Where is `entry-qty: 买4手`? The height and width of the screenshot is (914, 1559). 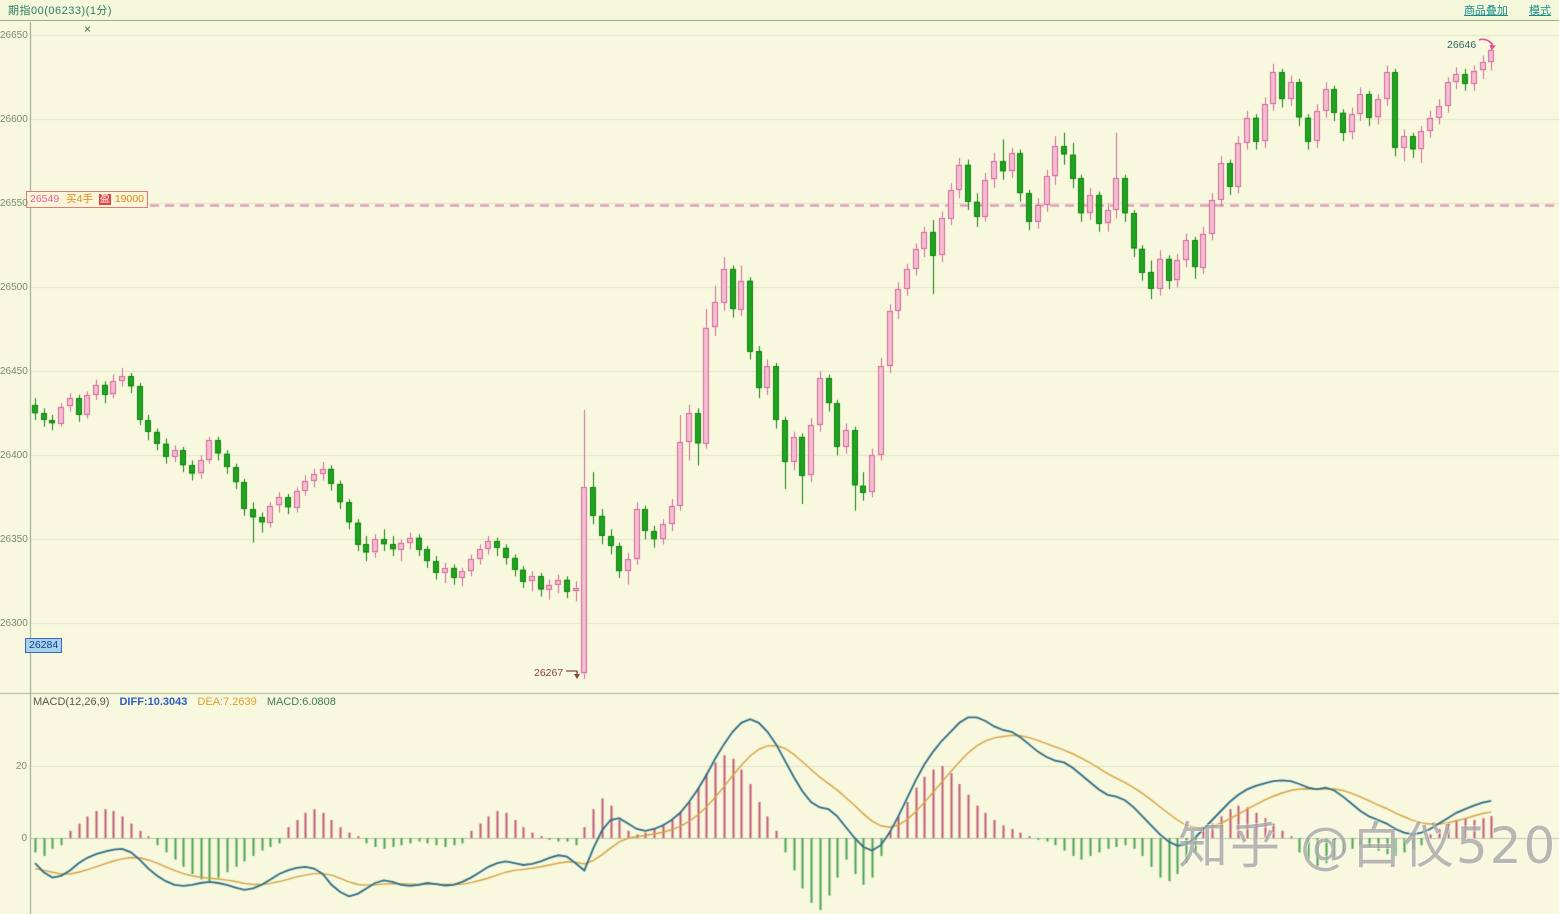 entry-qty: 买4手 is located at coordinates (79, 199).